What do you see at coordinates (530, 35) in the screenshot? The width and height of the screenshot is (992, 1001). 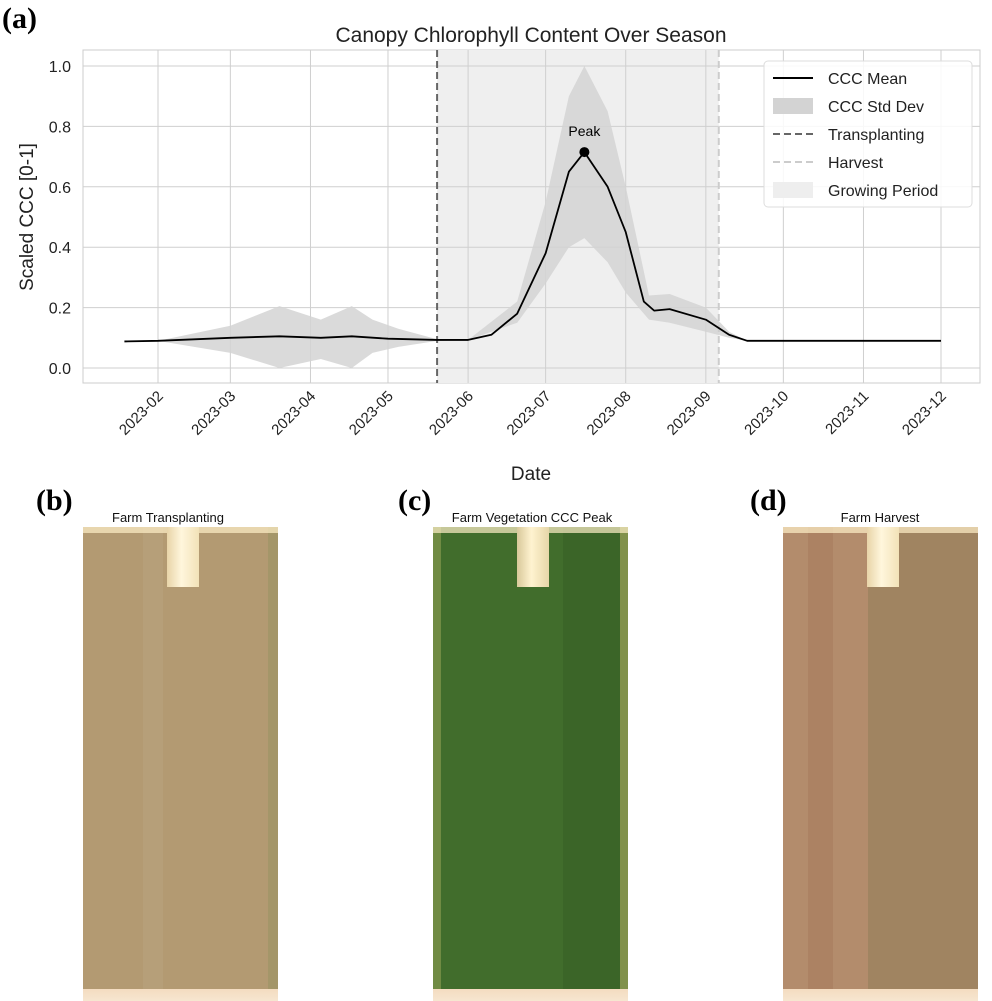 I see `chart-title: Canopy Chlorophyll Content Over Season` at bounding box center [530, 35].